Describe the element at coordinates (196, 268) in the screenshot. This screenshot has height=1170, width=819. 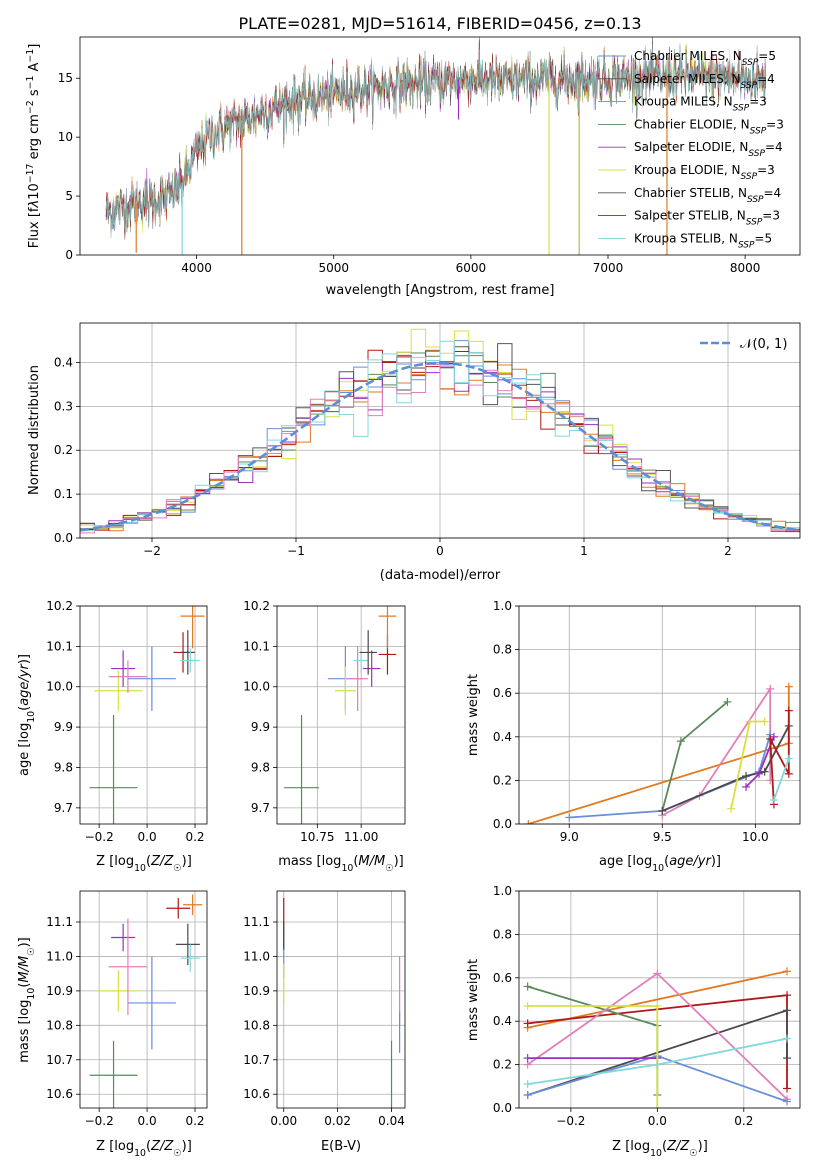
I see `x-tick-label: 4000` at that location.